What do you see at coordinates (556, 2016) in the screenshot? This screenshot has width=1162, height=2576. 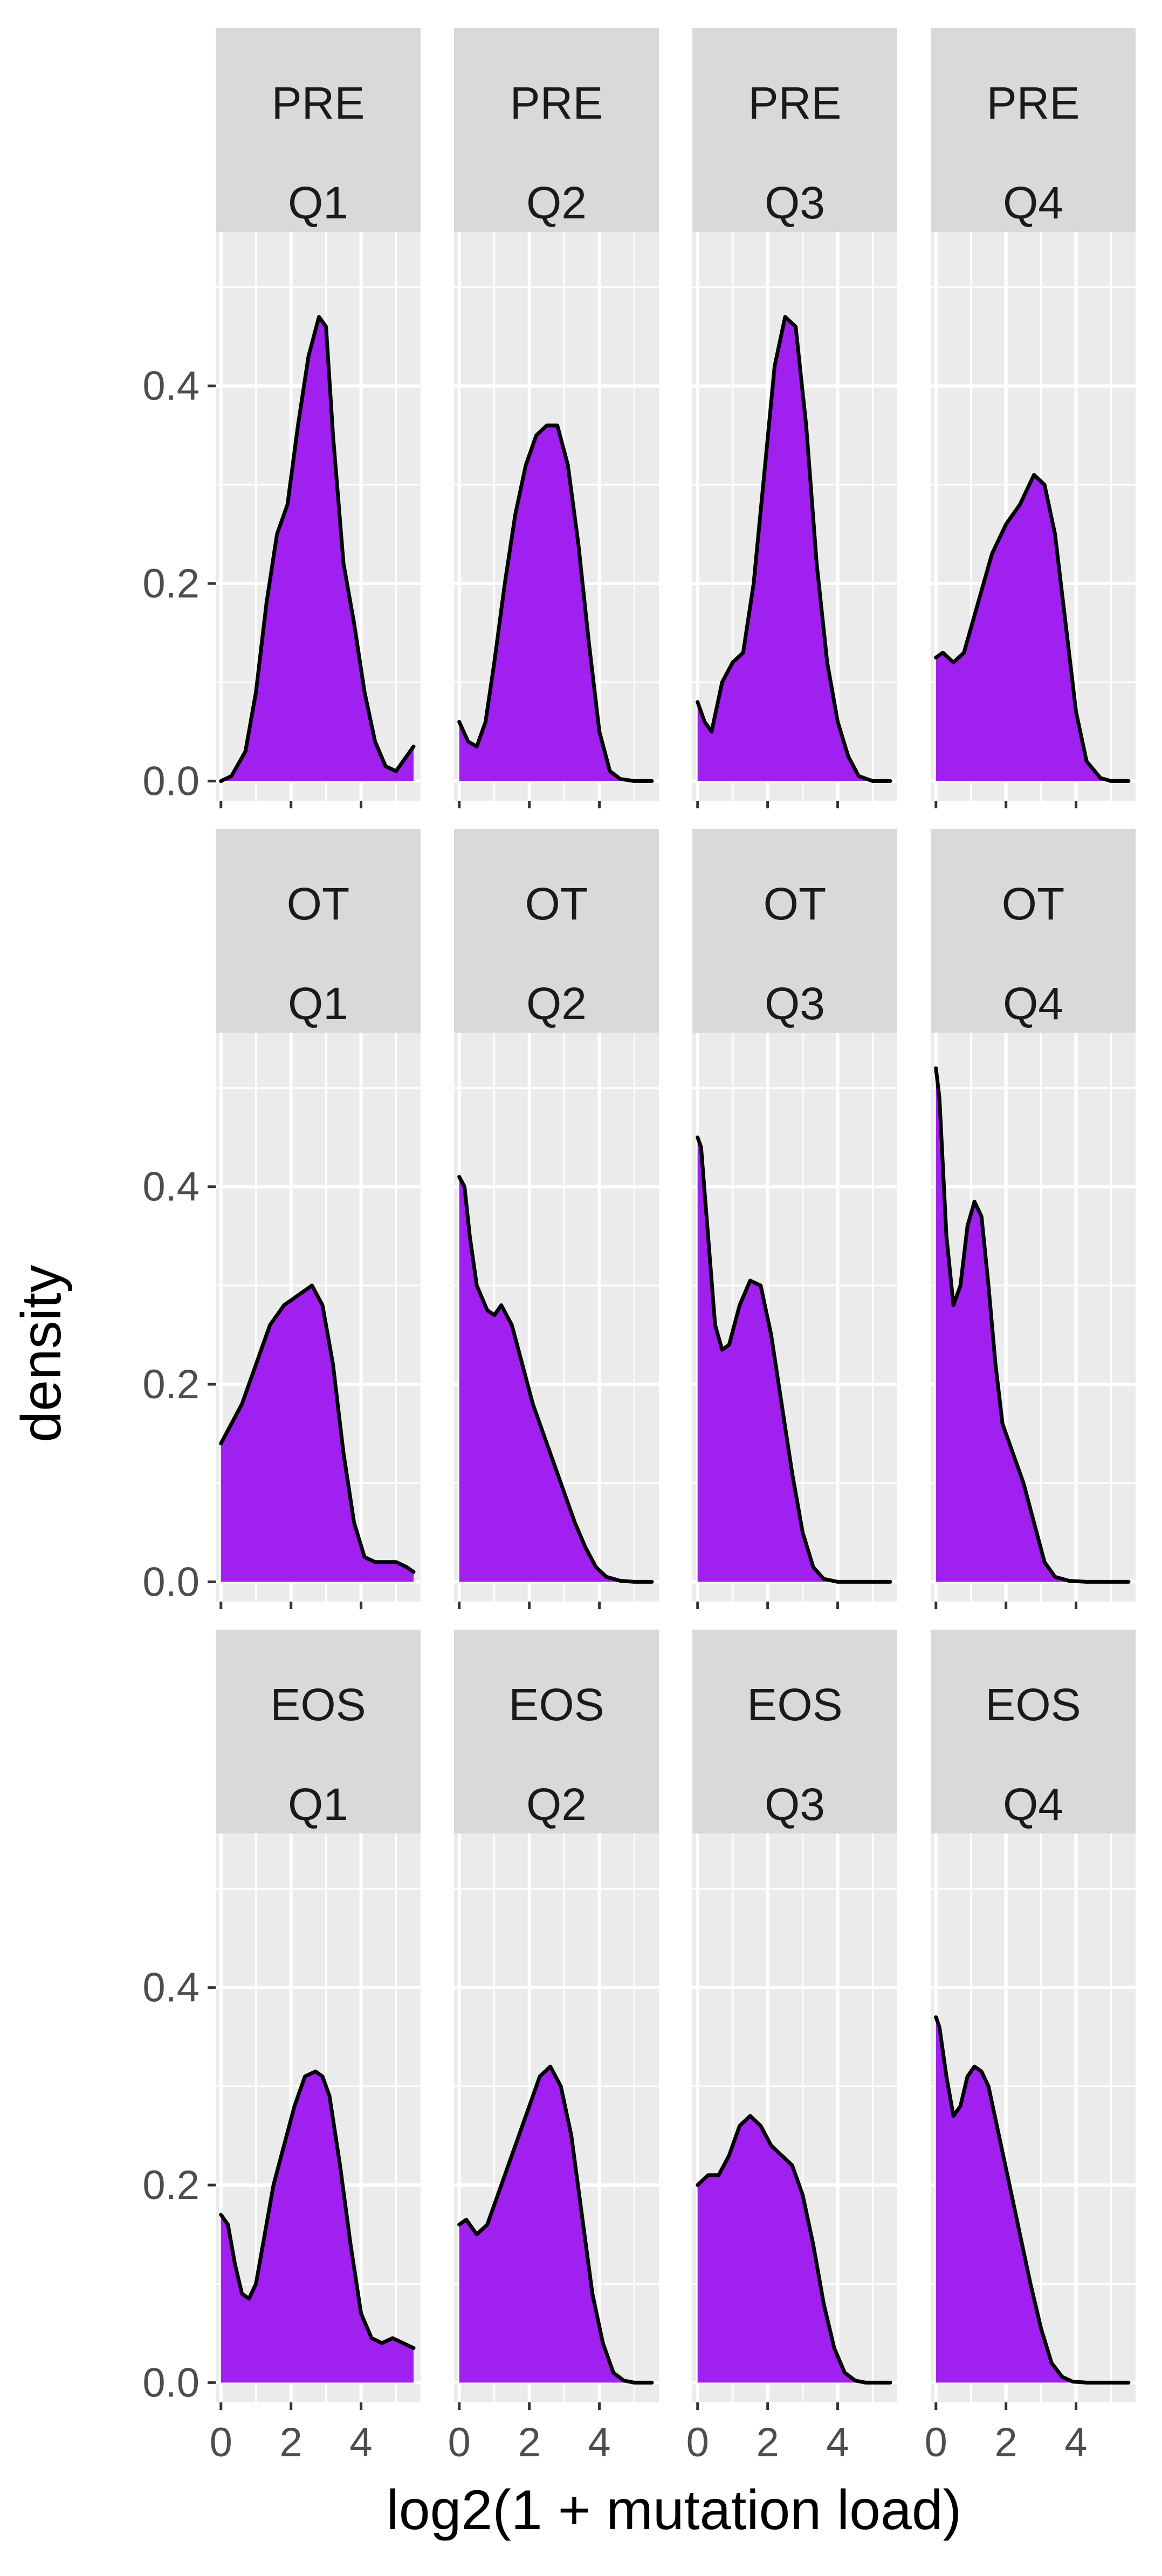 I see `facet-panel-eos-q2: EOS Q2` at bounding box center [556, 2016].